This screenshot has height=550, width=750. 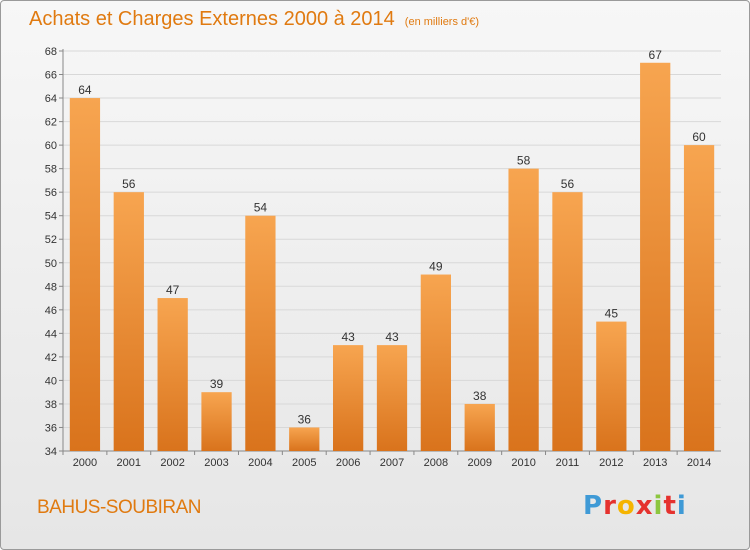 I want to click on x-tick-label: 2005, so click(x=304, y=463).